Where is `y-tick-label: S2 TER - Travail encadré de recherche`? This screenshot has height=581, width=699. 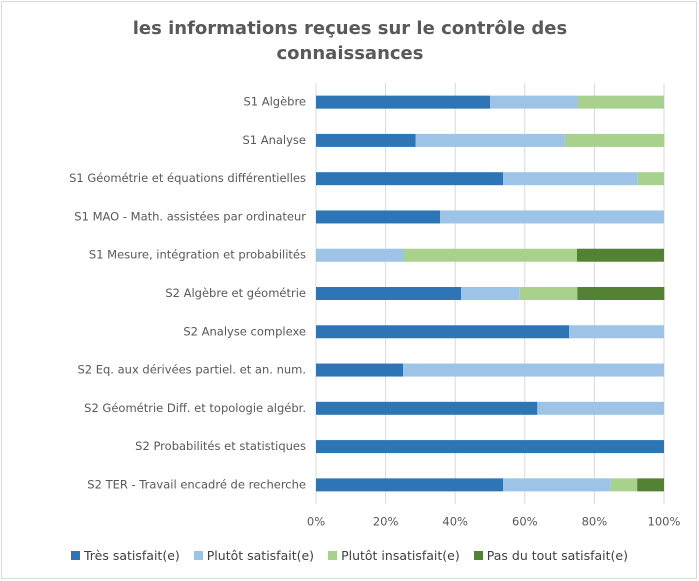 y-tick-label: S2 TER - Travail encadré de recherche is located at coordinates (196, 484).